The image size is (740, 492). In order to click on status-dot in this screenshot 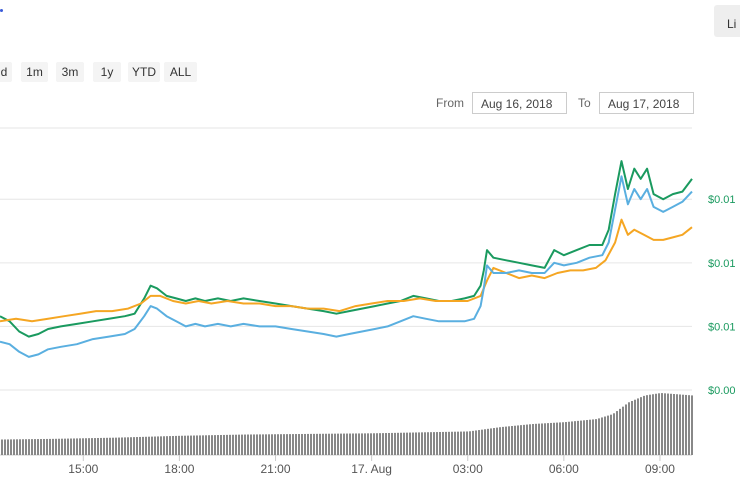, I will do `click(1, 10)`.